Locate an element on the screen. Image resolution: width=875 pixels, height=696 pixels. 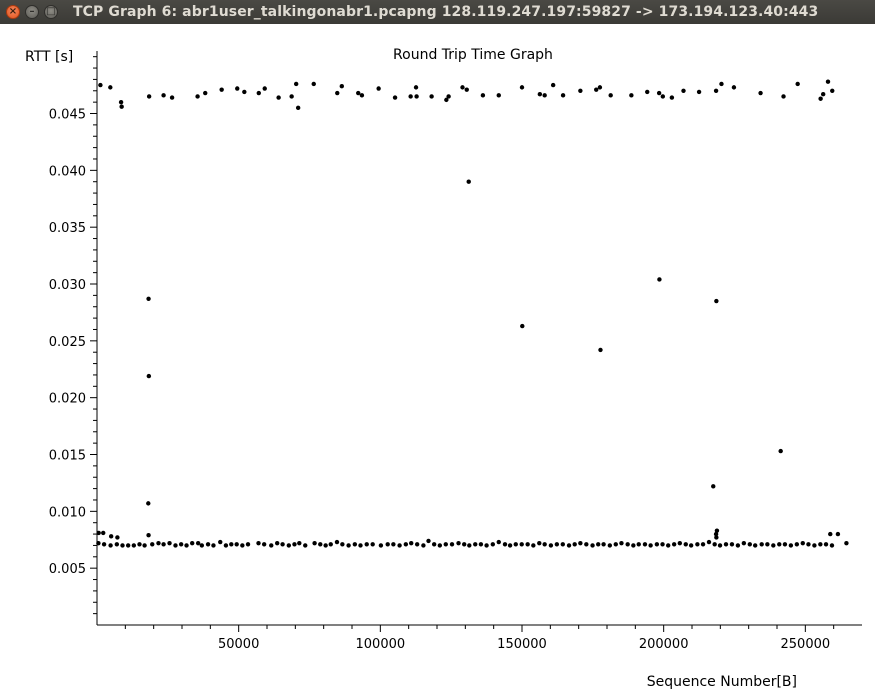
window-minimize-button: – is located at coordinates (32, 12).